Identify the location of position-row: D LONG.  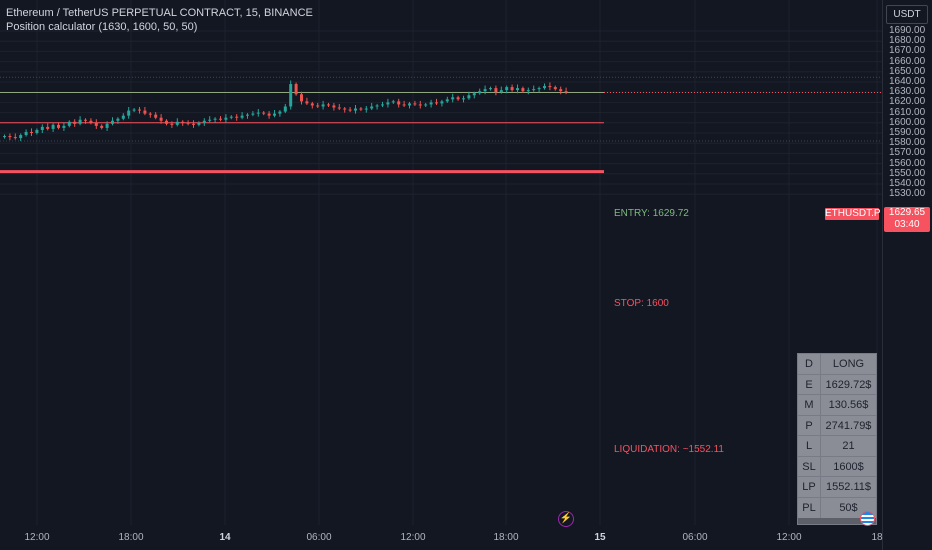
(837, 364).